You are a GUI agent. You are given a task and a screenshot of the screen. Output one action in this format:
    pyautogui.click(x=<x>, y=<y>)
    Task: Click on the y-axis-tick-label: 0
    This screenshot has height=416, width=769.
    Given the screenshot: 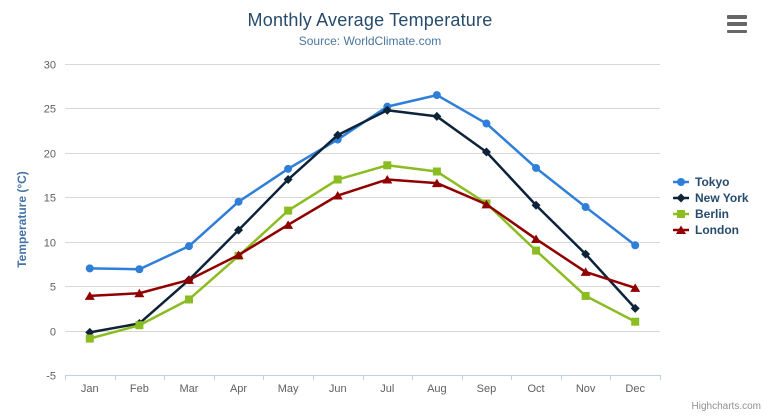 What is the action you would take?
    pyautogui.click(x=53, y=333)
    